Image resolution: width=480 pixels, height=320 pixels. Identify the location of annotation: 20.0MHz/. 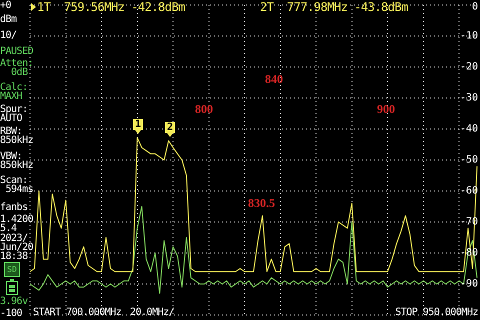
(152, 312).